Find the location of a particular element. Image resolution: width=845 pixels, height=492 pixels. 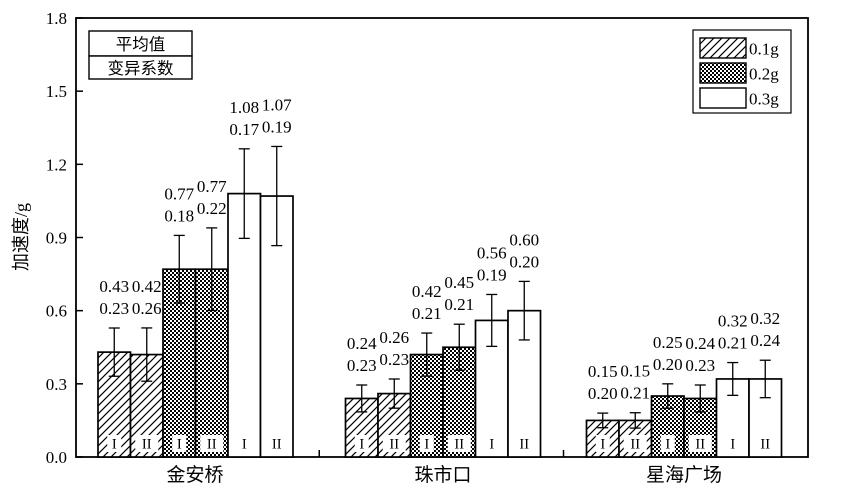

mean-value-label: 1.07 is located at coordinates (277, 104).